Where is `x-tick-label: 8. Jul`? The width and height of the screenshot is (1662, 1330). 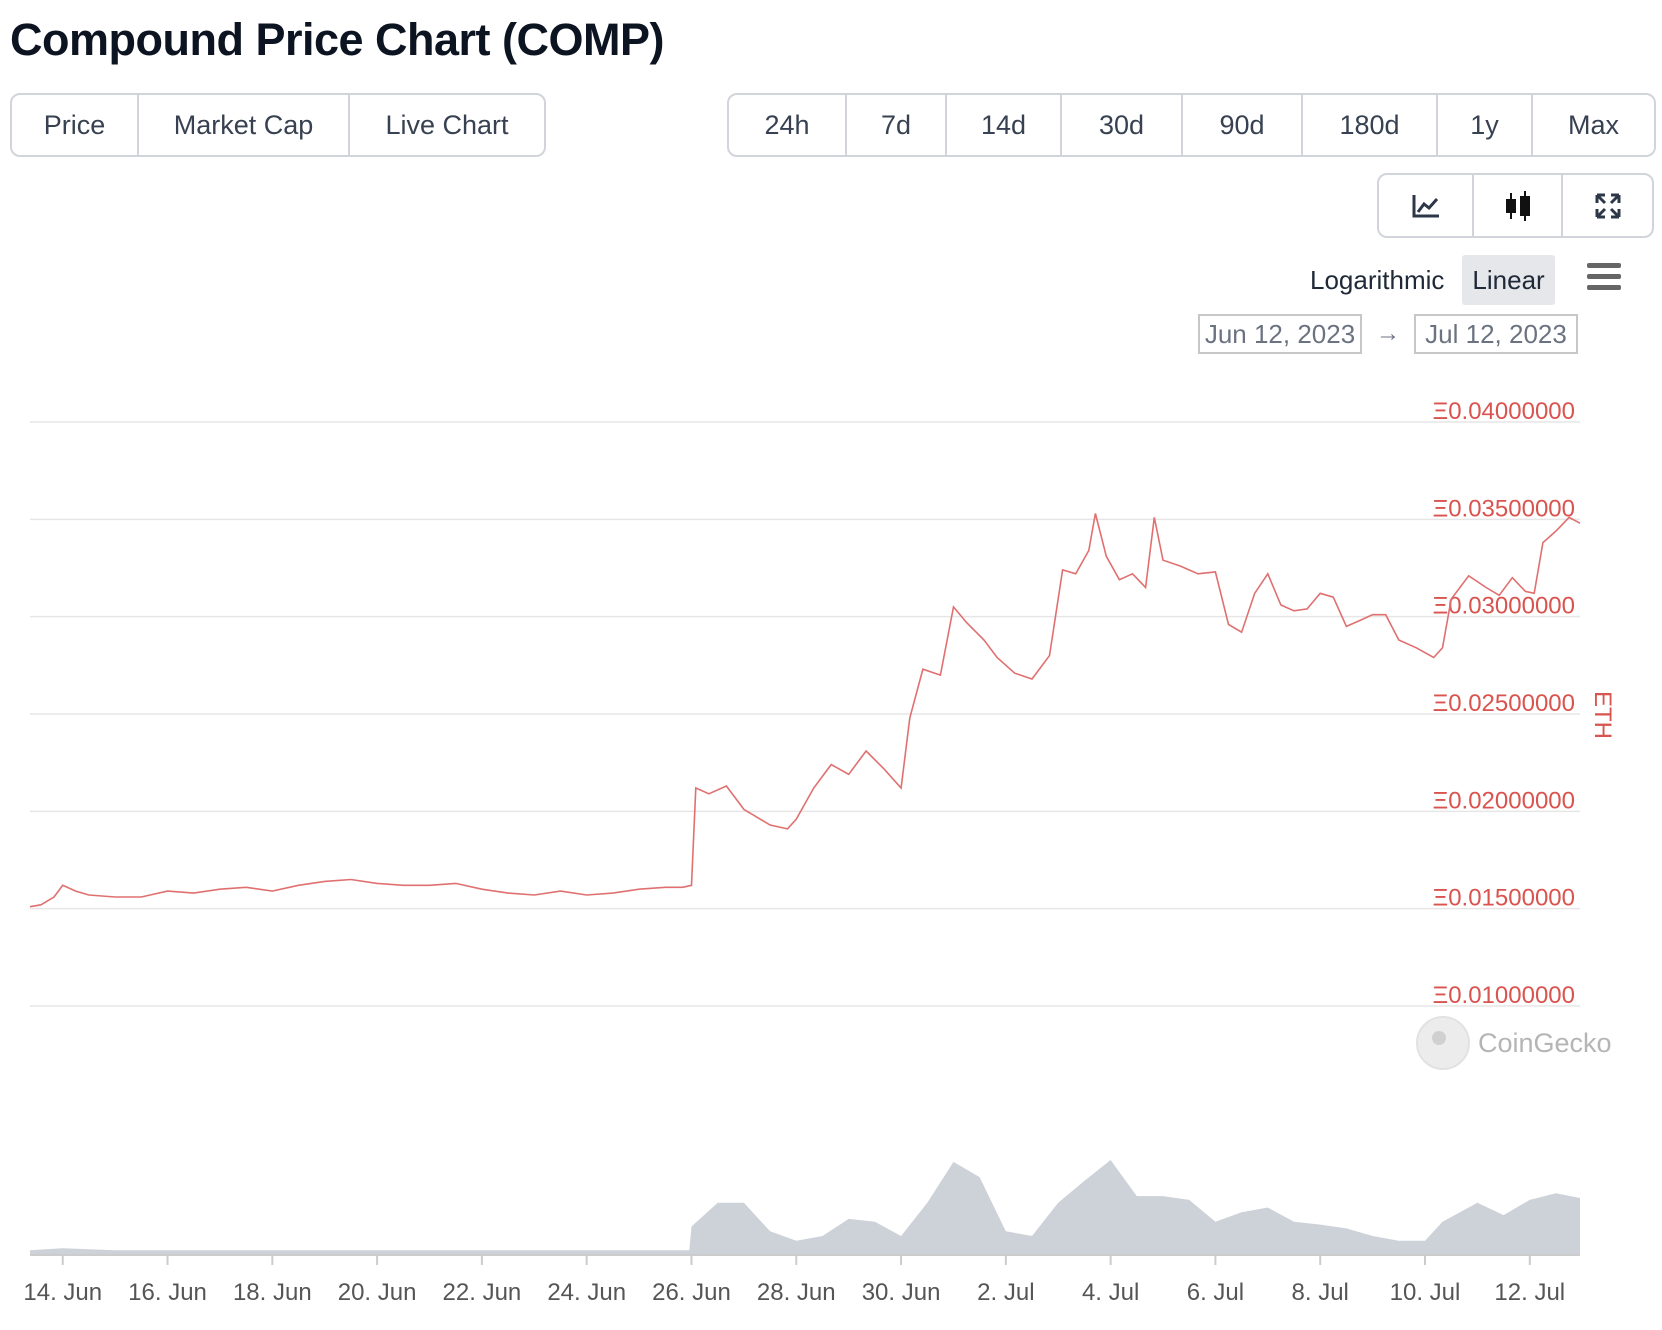
x-tick-label: 8. Jul is located at coordinates (1320, 1292).